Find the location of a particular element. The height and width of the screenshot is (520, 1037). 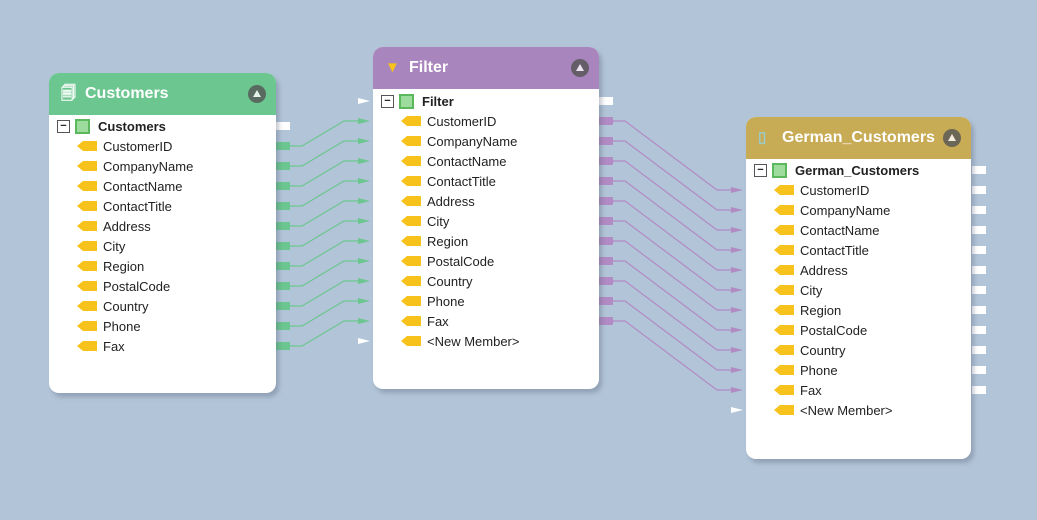

root-item: − Customers is located at coordinates (107, 126).